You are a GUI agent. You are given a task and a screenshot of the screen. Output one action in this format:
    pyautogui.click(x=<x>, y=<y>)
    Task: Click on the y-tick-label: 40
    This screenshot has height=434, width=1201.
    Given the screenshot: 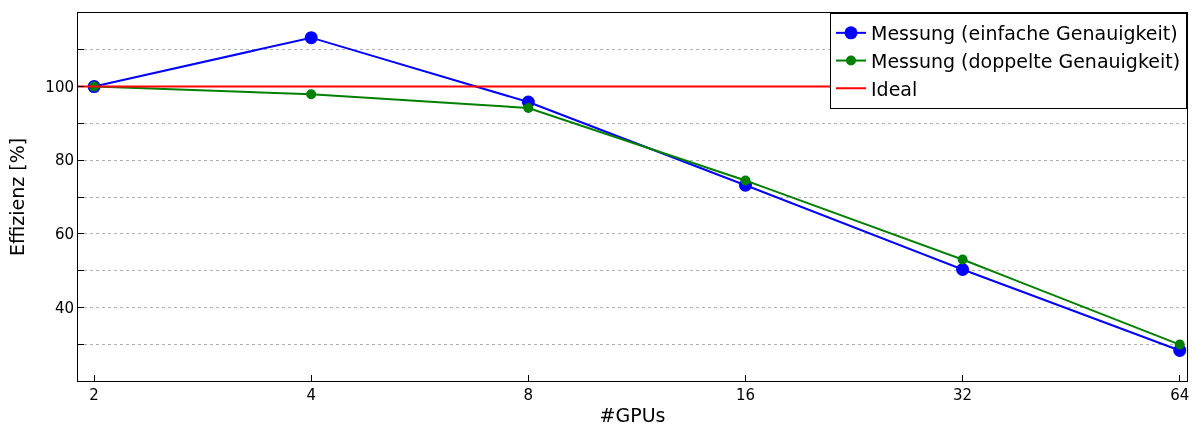 What is the action you would take?
    pyautogui.click(x=64, y=307)
    